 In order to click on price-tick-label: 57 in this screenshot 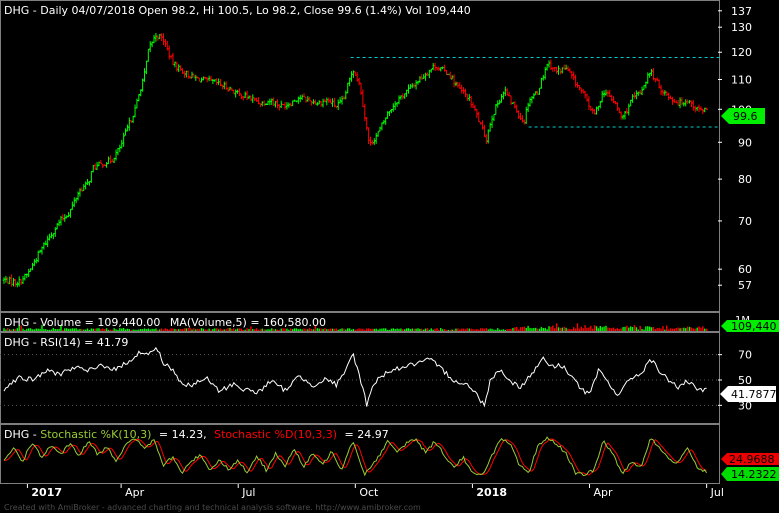, I will do `click(745, 285)`.